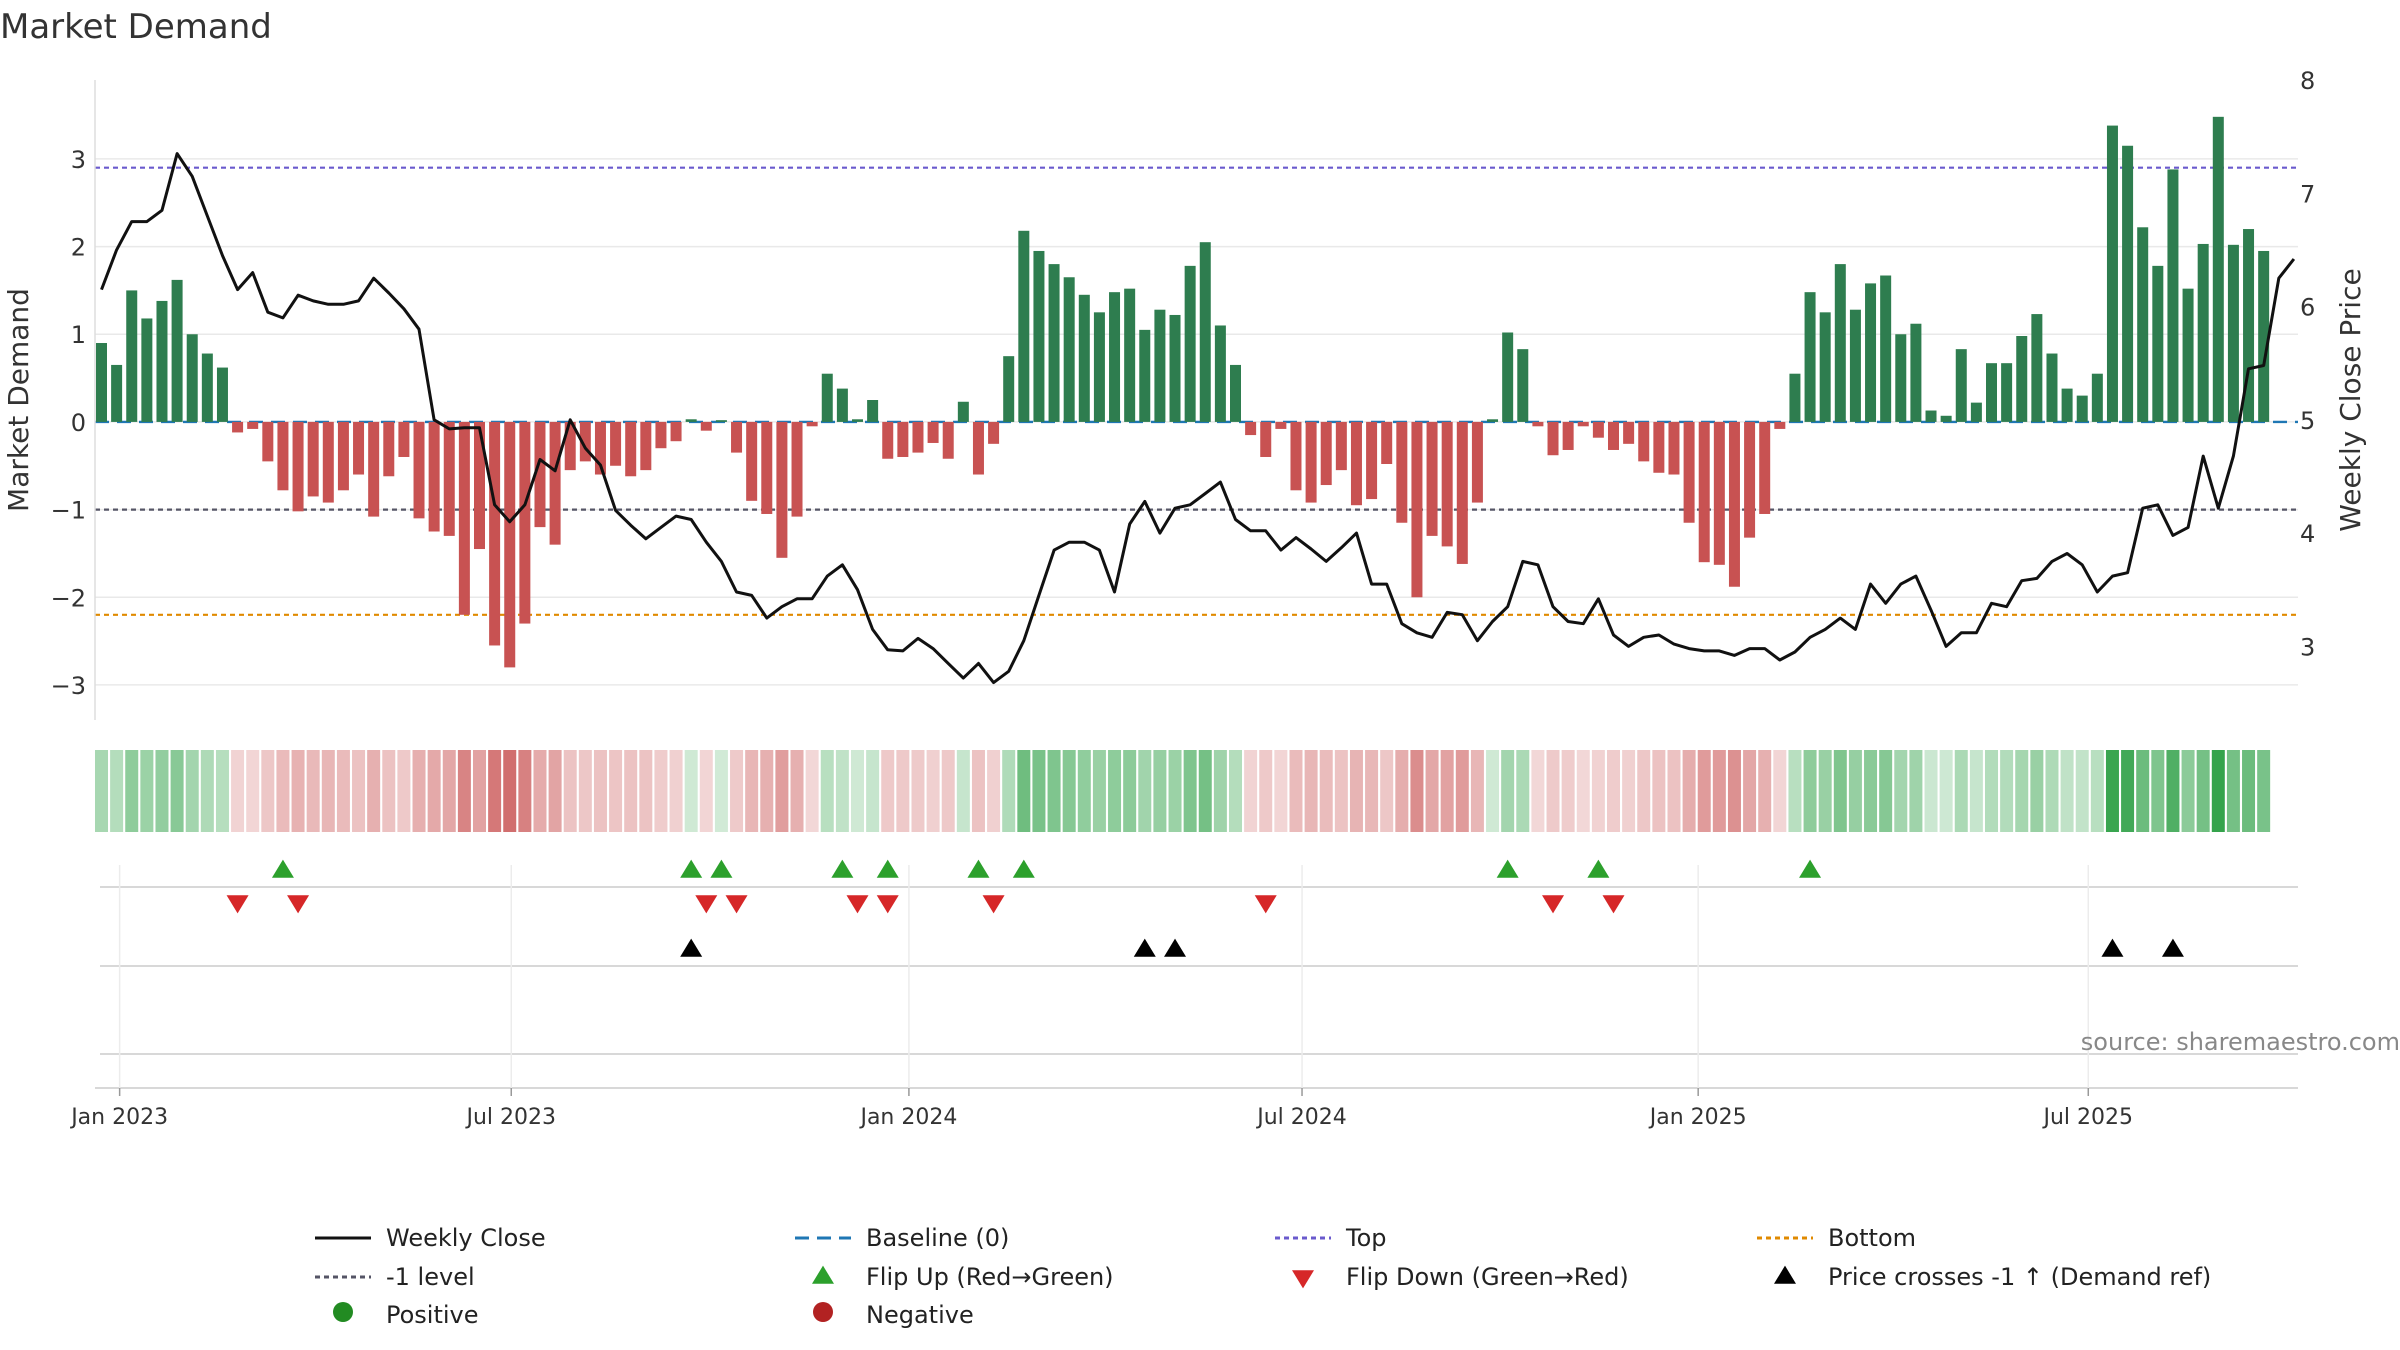  I want to click on y-tick-label: 2, so click(78, 248).